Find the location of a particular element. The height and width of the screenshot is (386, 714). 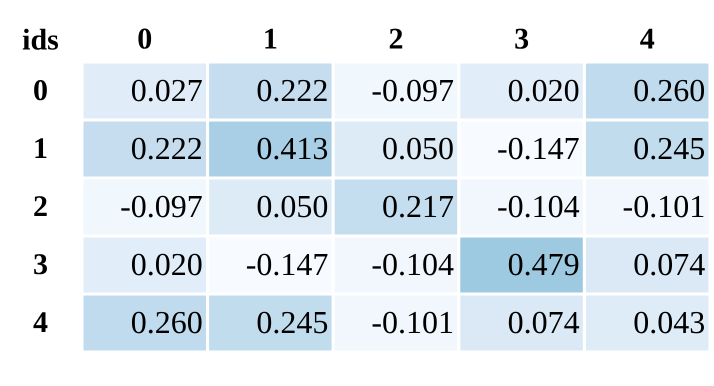

x-tick-label: 4 is located at coordinates (647, 39).